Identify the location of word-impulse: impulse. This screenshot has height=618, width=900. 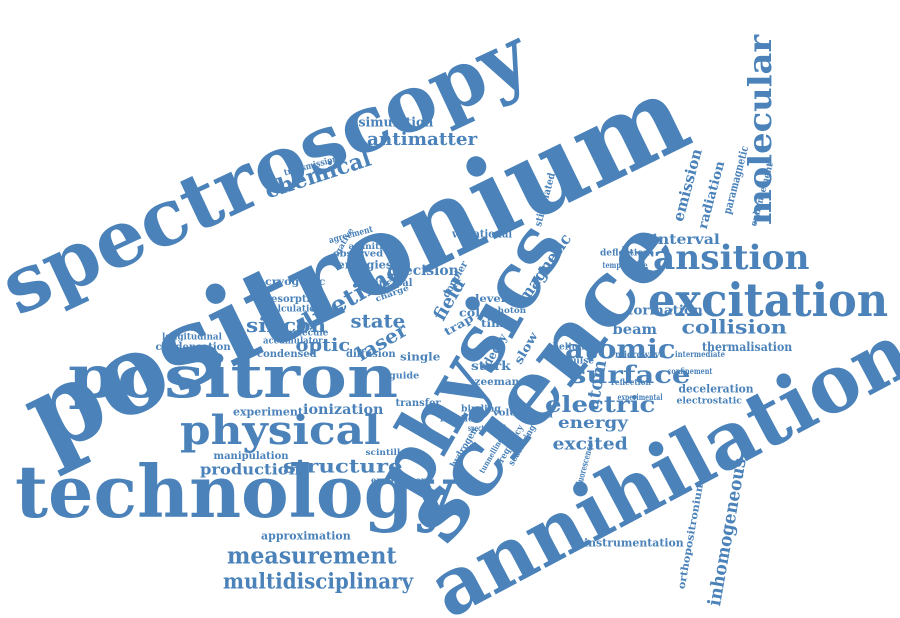
(574, 361).